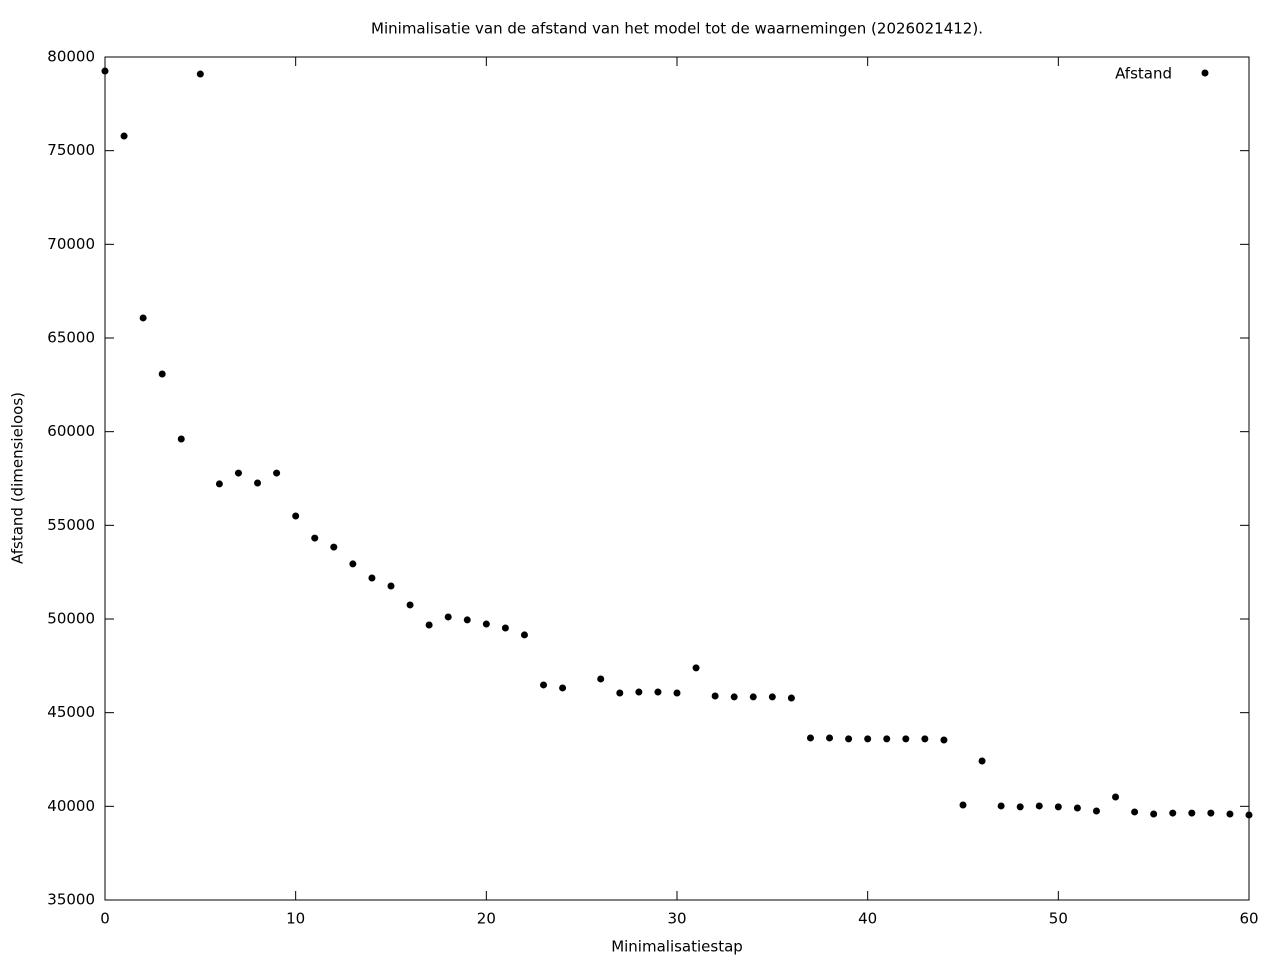  What do you see at coordinates (677, 947) in the screenshot?
I see `x-axis-label: Minimalisatiestap` at bounding box center [677, 947].